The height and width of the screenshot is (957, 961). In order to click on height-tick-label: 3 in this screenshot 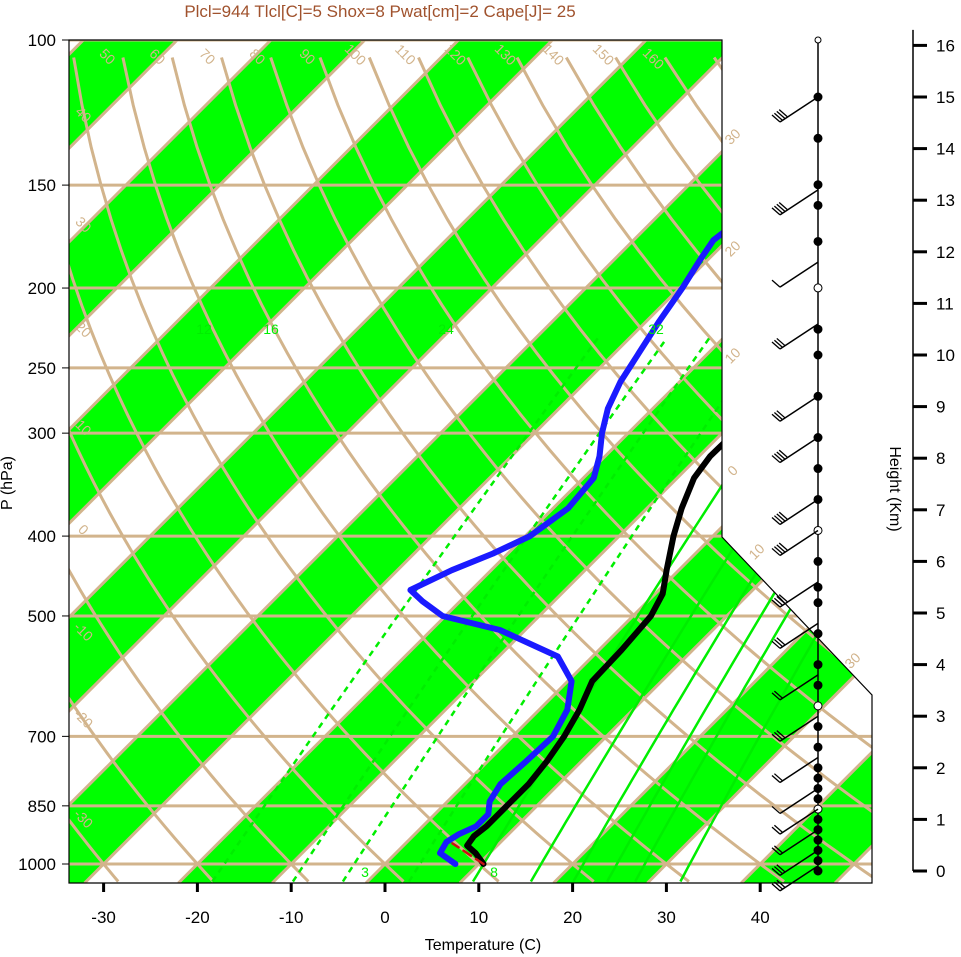, I will do `click(940, 716)`.